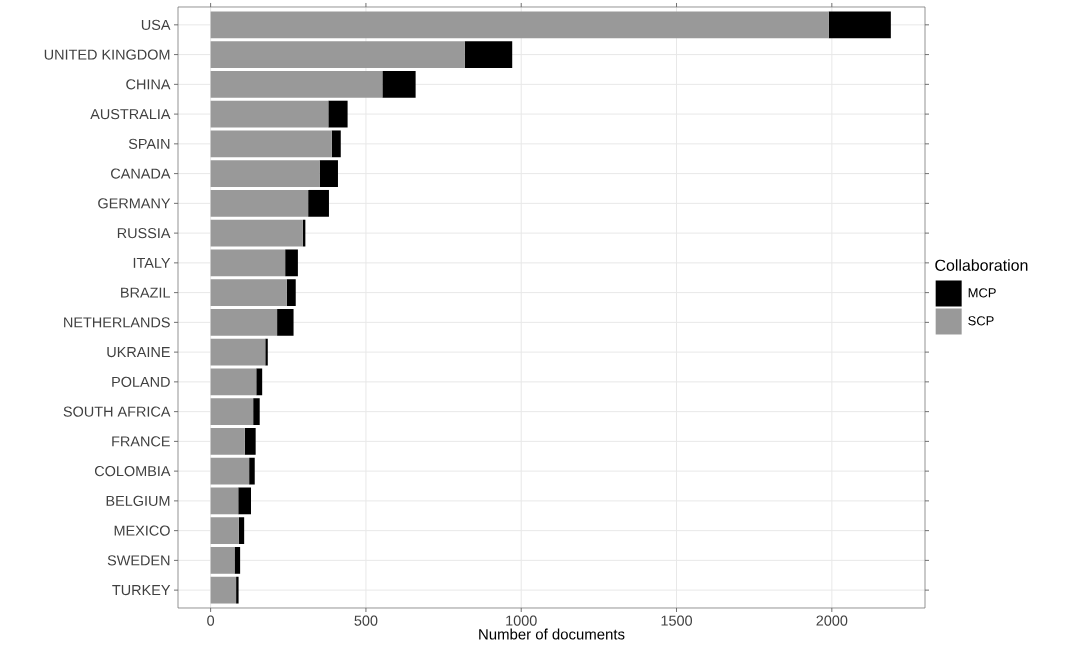 The image size is (1091, 665). What do you see at coordinates (138, 500) in the screenshot?
I see `y-tick-label: BELGIUM` at bounding box center [138, 500].